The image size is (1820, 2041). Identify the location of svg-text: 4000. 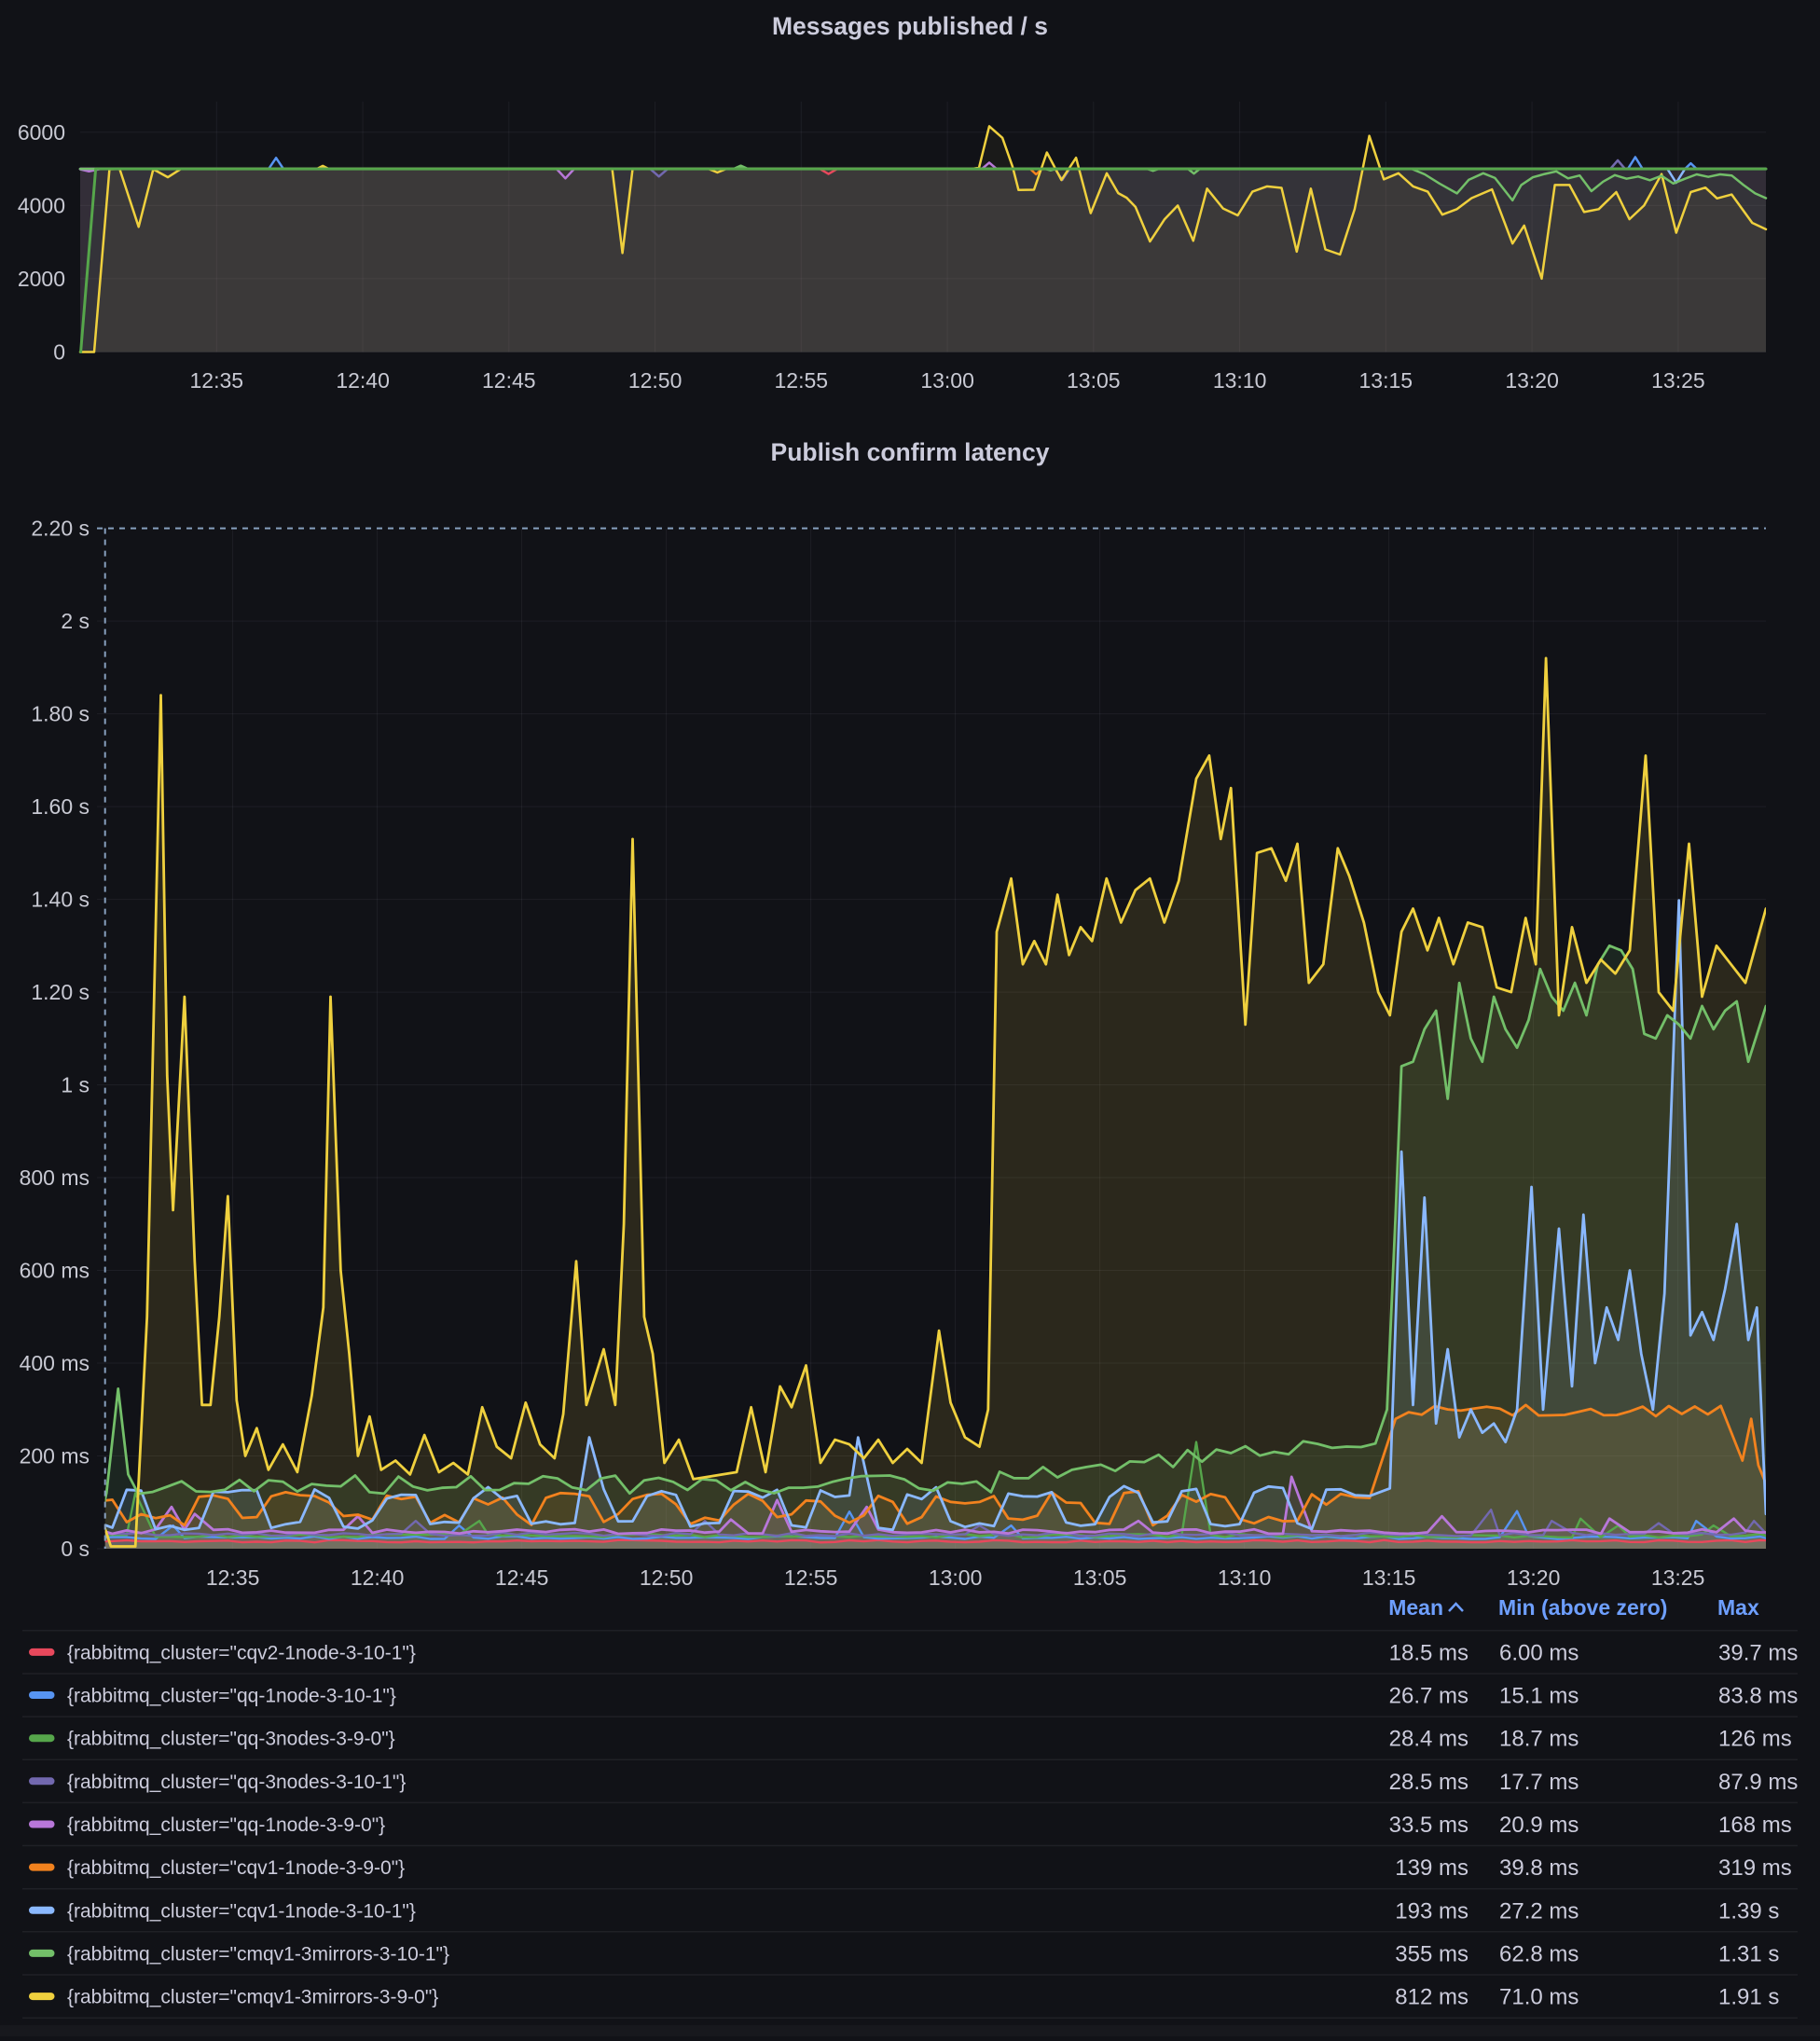
(41, 205).